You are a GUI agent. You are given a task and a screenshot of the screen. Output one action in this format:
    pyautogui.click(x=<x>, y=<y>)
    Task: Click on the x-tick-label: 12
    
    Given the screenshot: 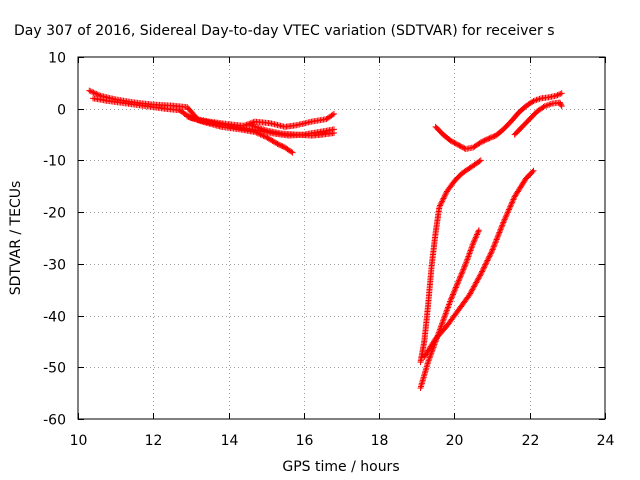 What is the action you would take?
    pyautogui.click(x=154, y=441)
    